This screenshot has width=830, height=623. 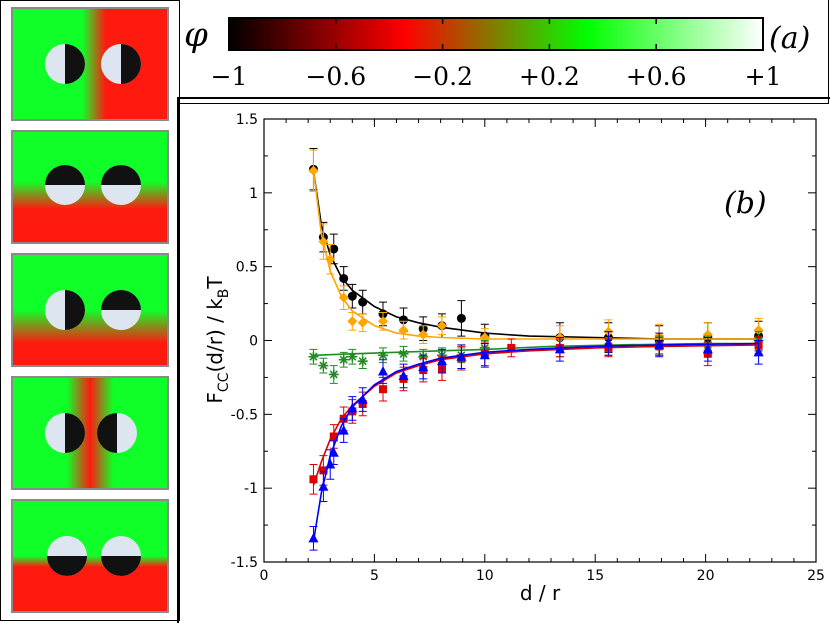 I want to click on panel-label-b: (b), so click(x=745, y=203).